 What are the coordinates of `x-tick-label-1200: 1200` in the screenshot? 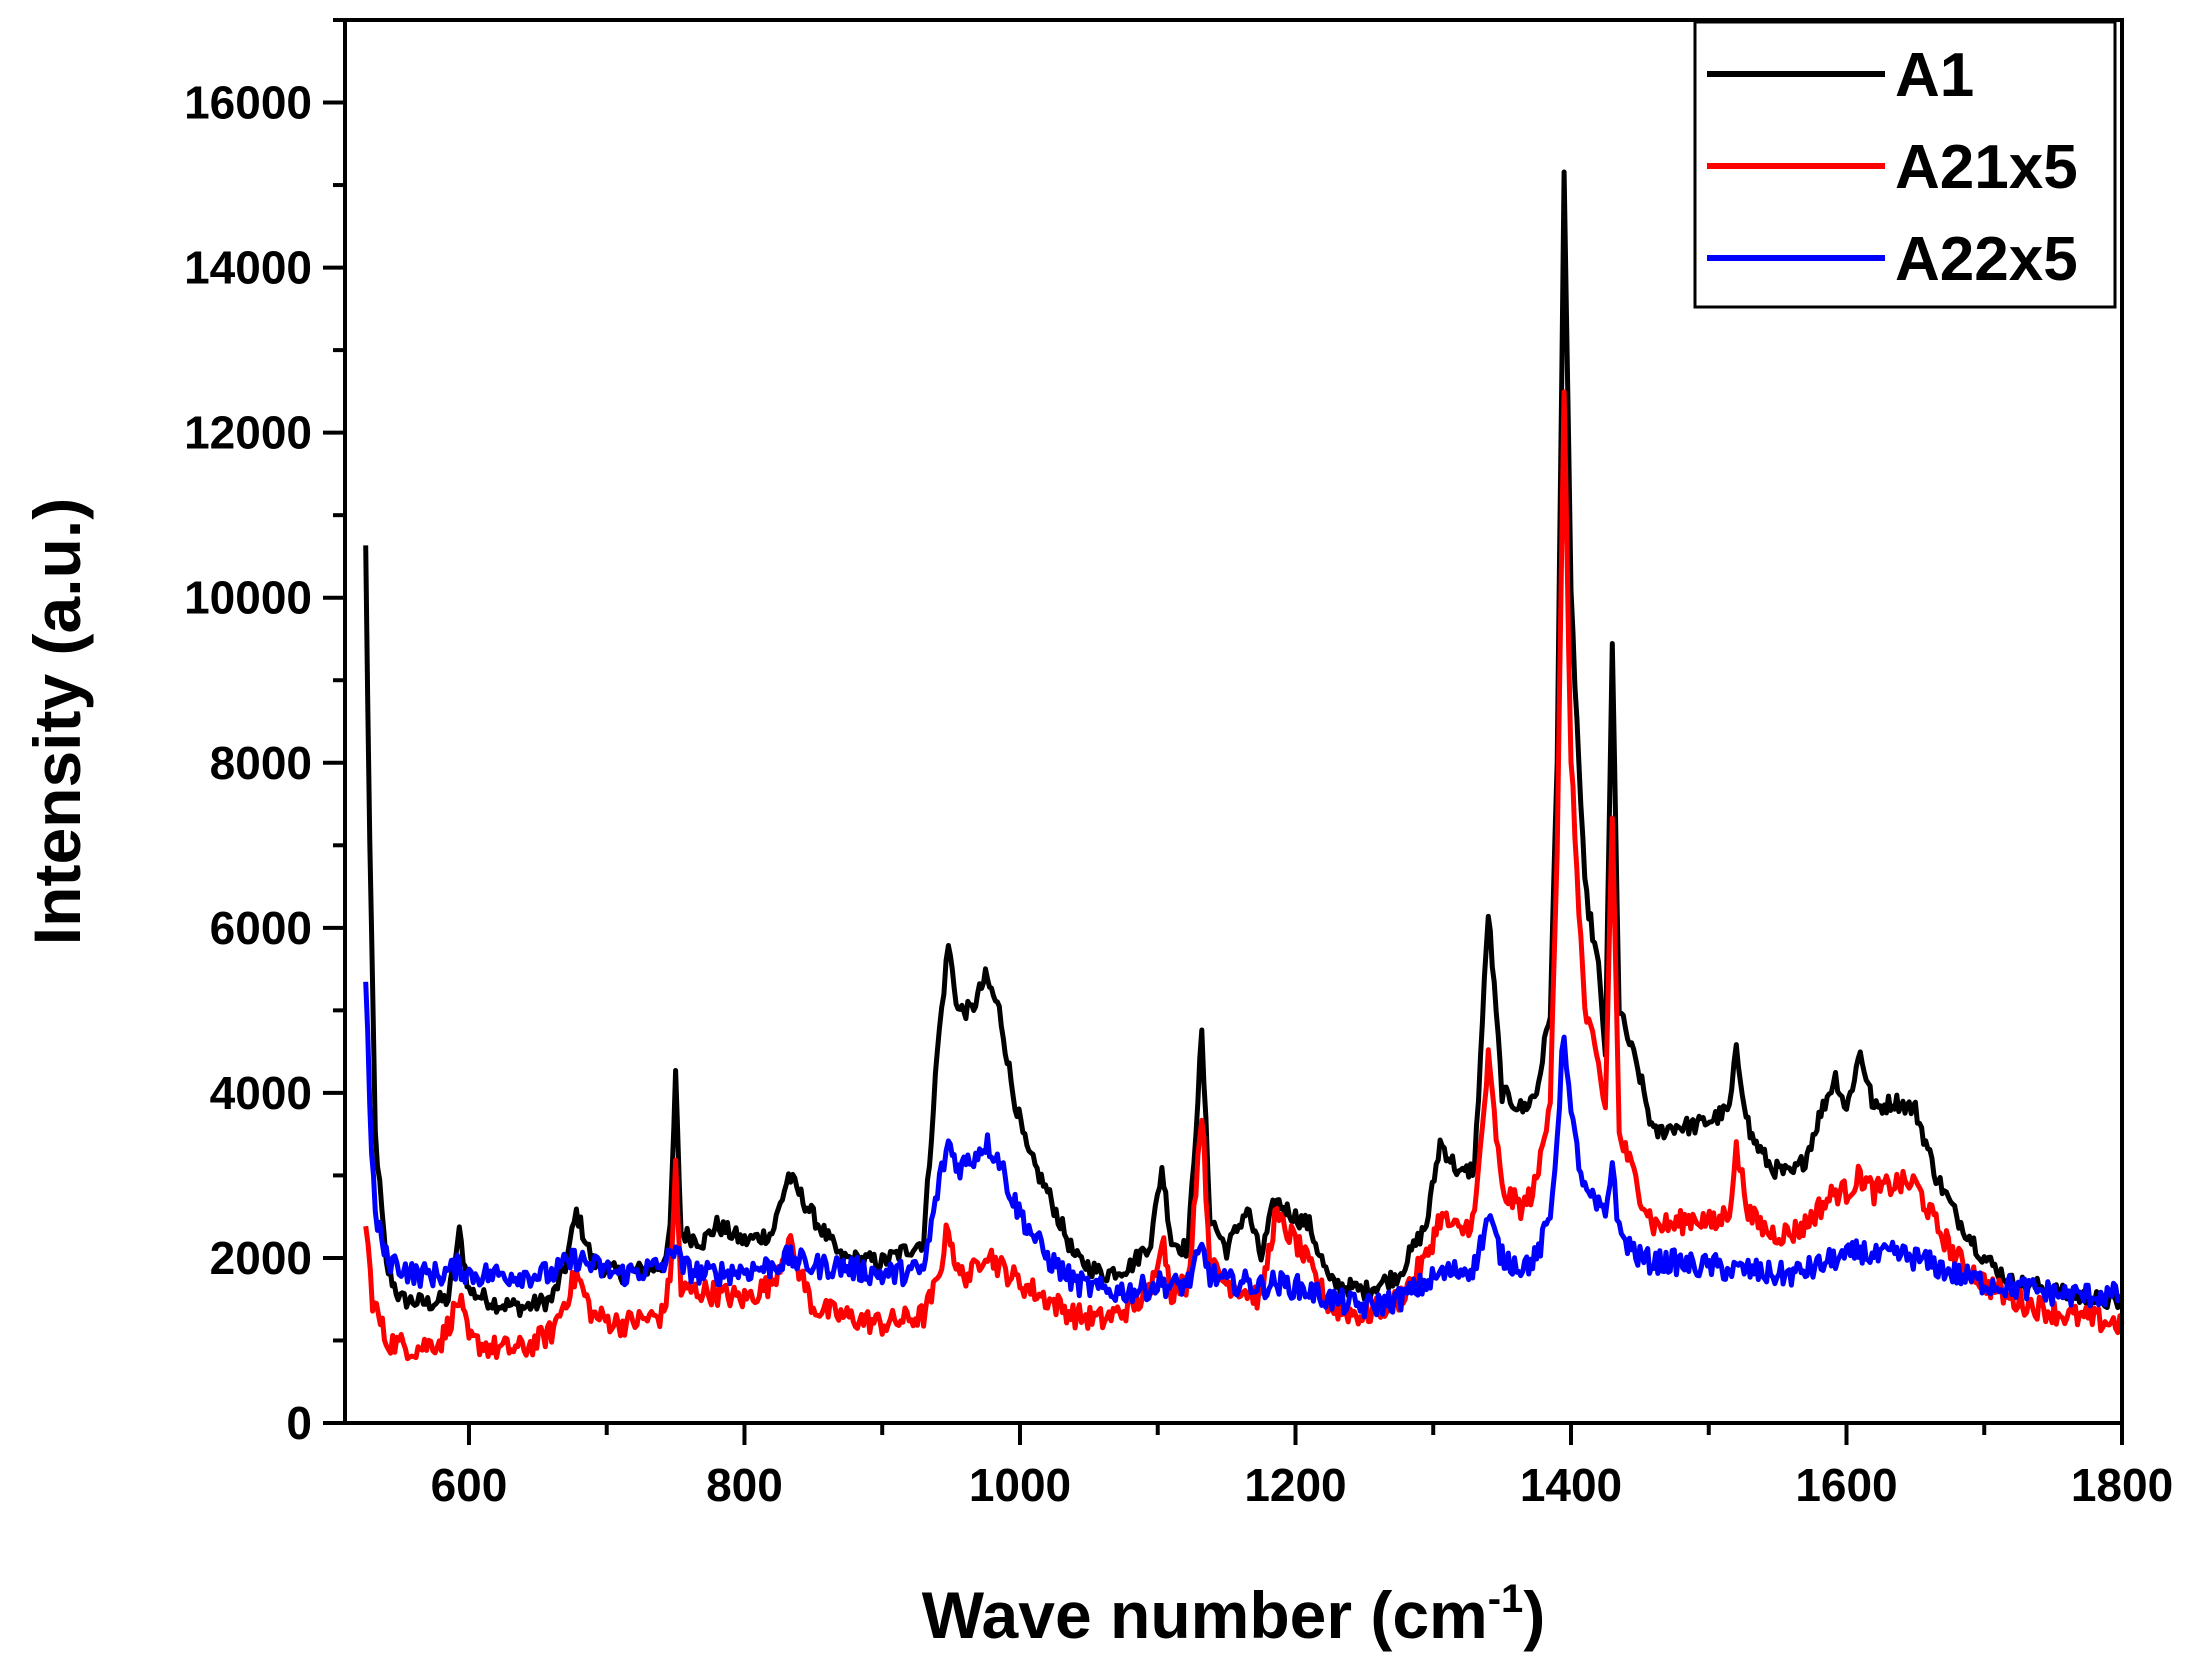 It's located at (1295, 1485).